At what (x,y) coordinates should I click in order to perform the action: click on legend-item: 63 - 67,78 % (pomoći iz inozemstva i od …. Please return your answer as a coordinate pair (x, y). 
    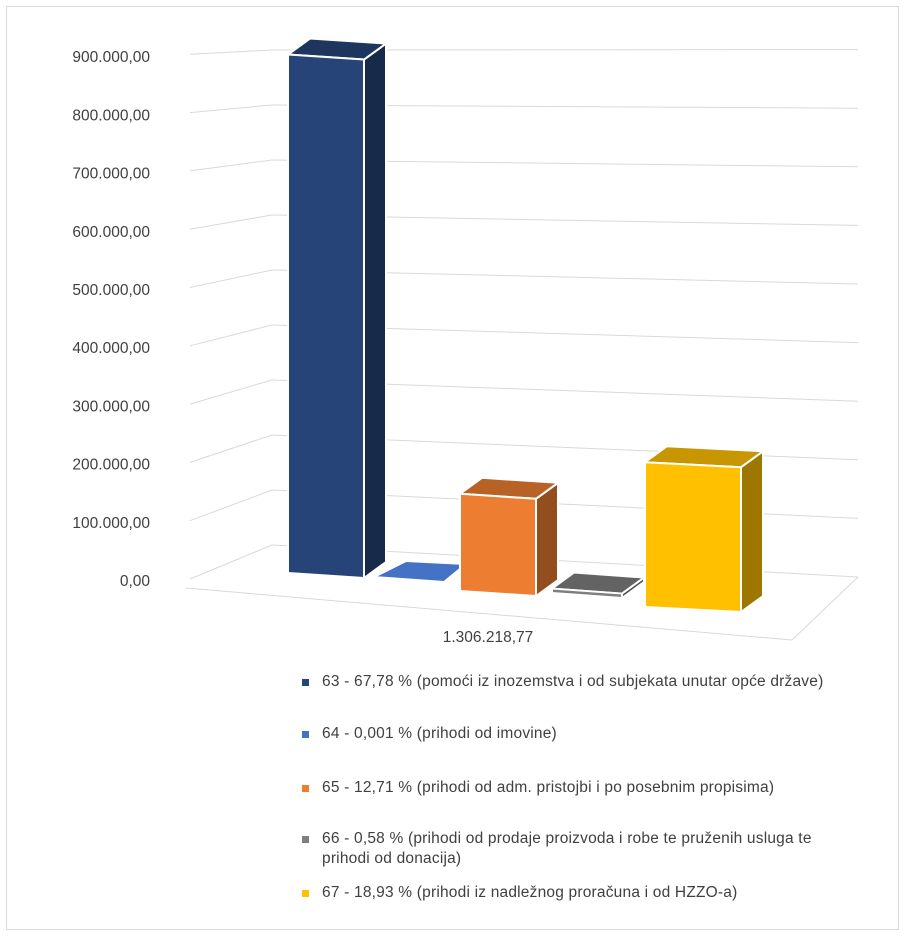
    Looking at the image, I should click on (581, 682).